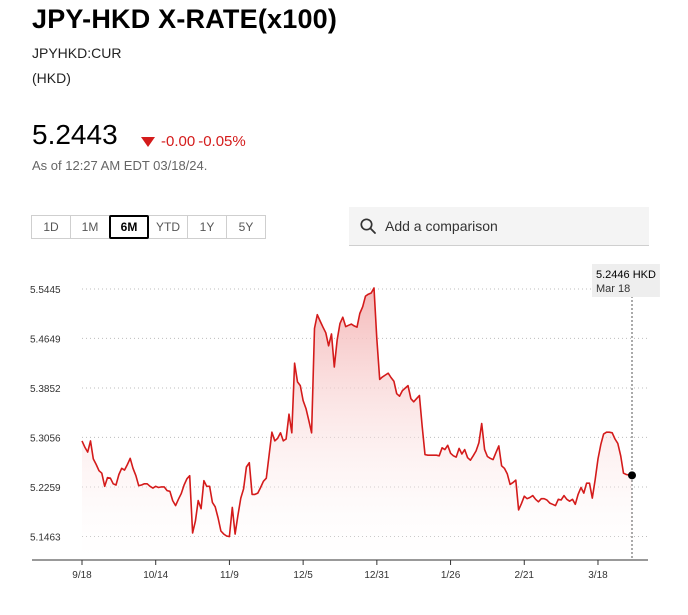 The width and height of the screenshot is (688, 615). What do you see at coordinates (451, 575) in the screenshot?
I see `x-tick-label: 1/26` at bounding box center [451, 575].